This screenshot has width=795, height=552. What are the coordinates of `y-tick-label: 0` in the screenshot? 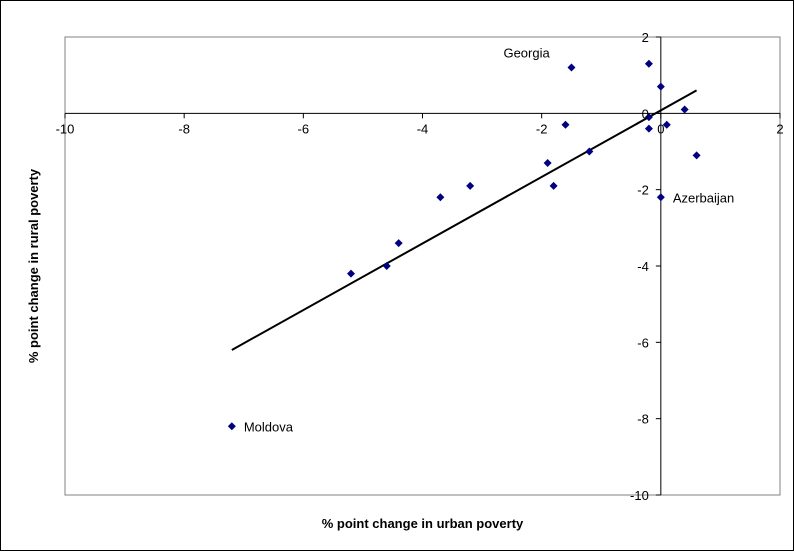 It's located at (645, 113).